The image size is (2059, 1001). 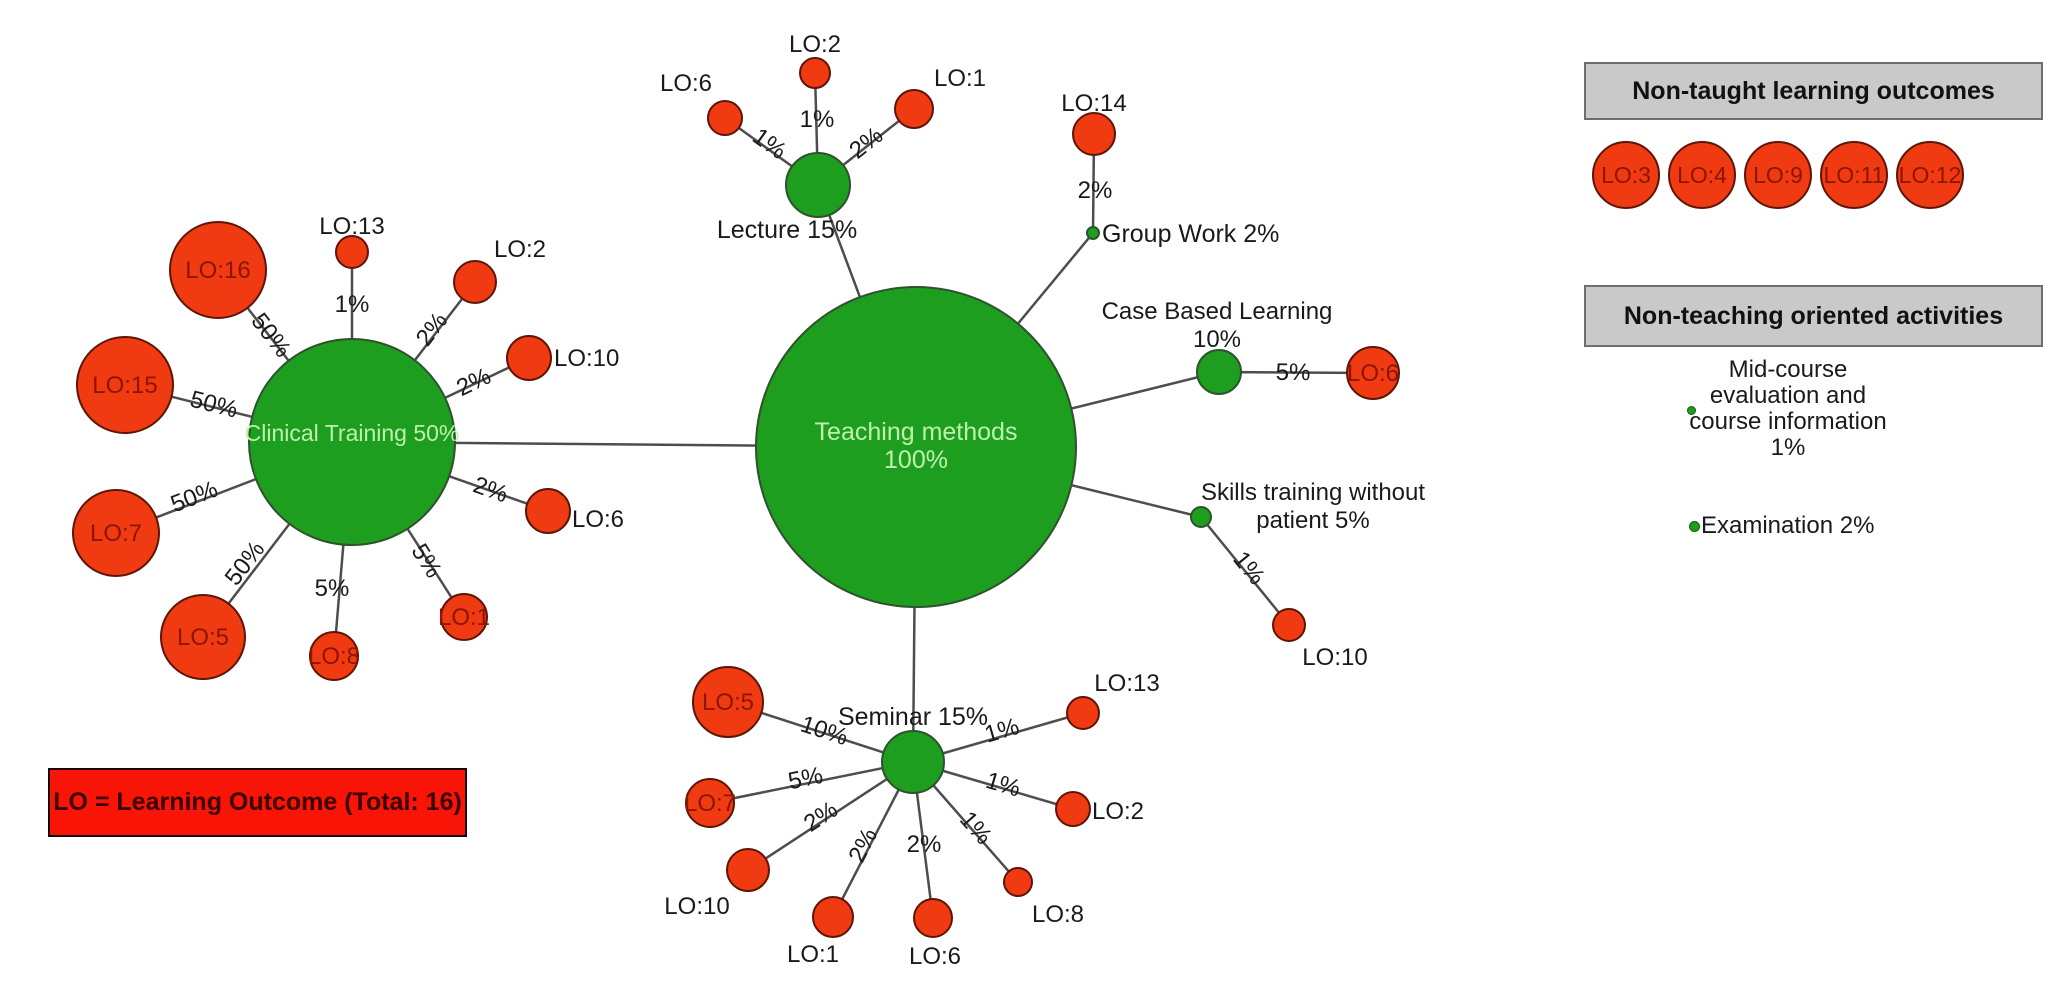 What do you see at coordinates (913, 762) in the screenshot?
I see `node-S` at bounding box center [913, 762].